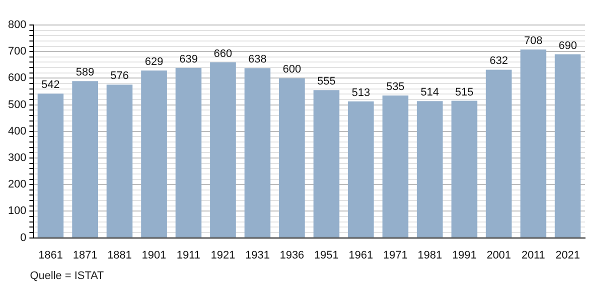 Image resolution: width=600 pixels, height=300 pixels. I want to click on data-label: 629, so click(154, 62).